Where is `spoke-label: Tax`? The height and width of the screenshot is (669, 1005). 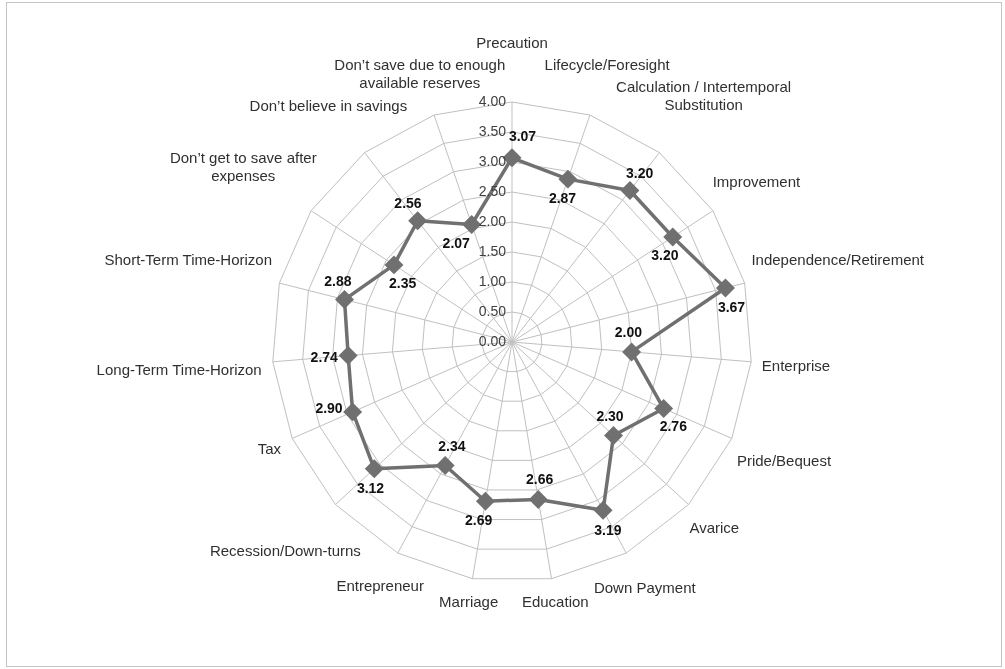 spoke-label: Tax is located at coordinates (269, 448).